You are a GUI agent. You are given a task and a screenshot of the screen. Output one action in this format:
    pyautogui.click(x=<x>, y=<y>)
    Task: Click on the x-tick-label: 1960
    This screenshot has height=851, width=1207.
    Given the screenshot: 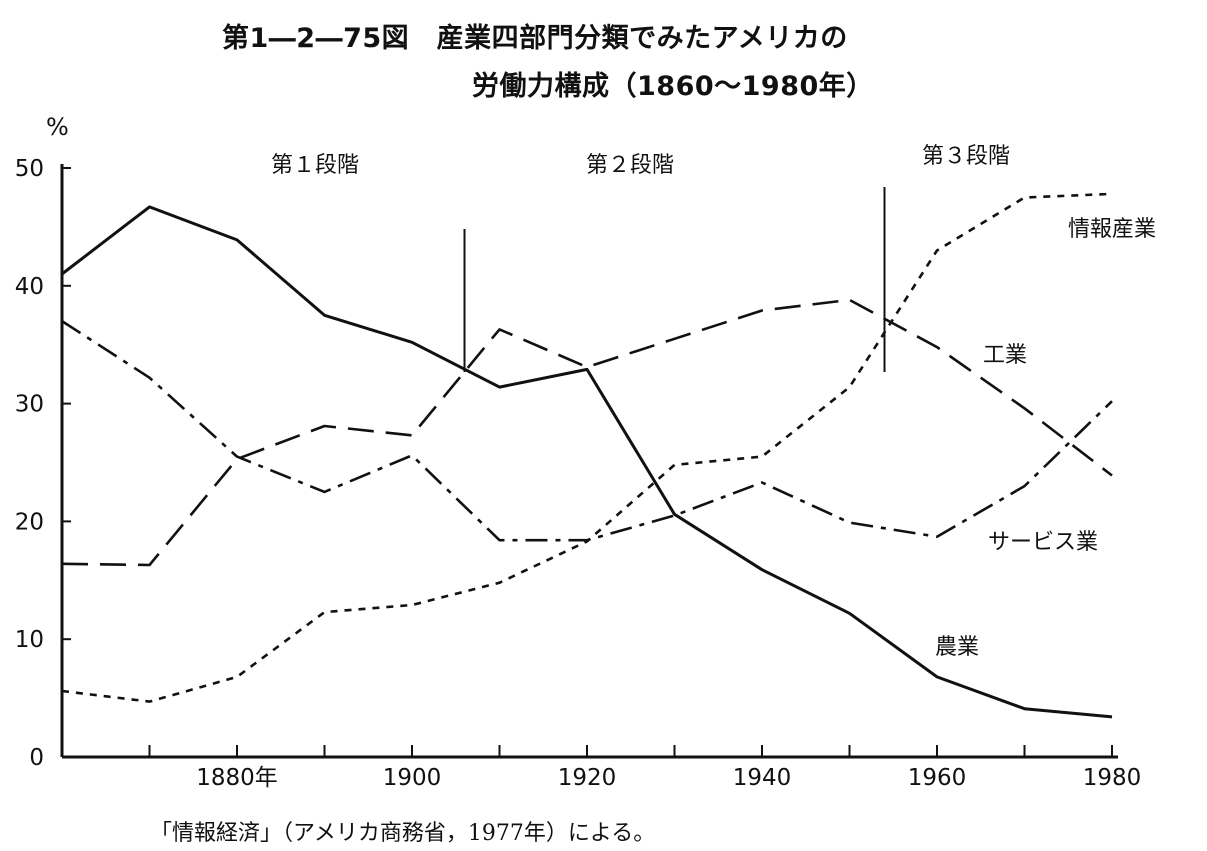 What is the action you would take?
    pyautogui.click(x=937, y=778)
    